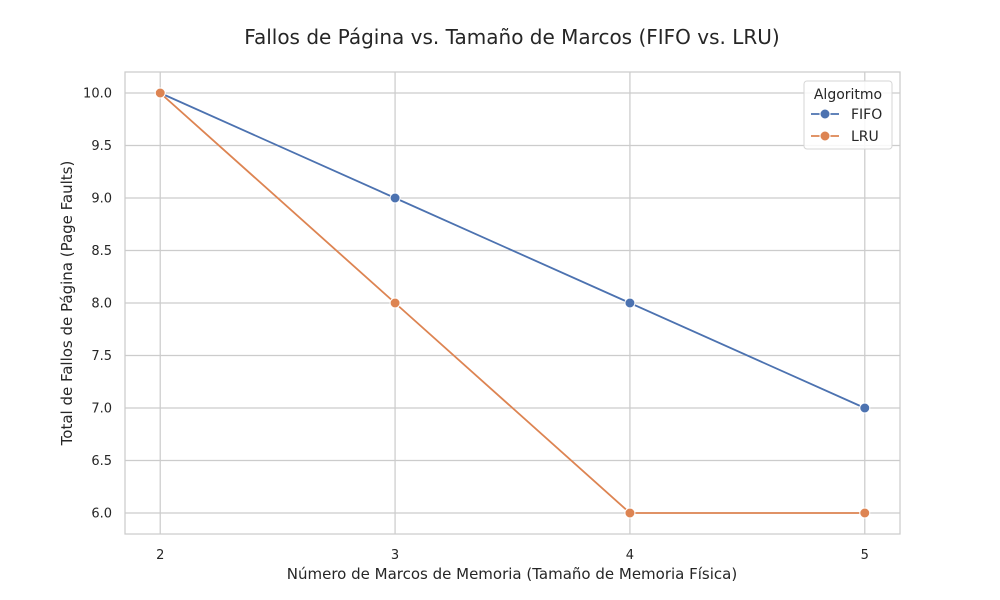 The height and width of the screenshot is (600, 1000). What do you see at coordinates (101, 304) in the screenshot?
I see `y-tick-label: 8.0` at bounding box center [101, 304].